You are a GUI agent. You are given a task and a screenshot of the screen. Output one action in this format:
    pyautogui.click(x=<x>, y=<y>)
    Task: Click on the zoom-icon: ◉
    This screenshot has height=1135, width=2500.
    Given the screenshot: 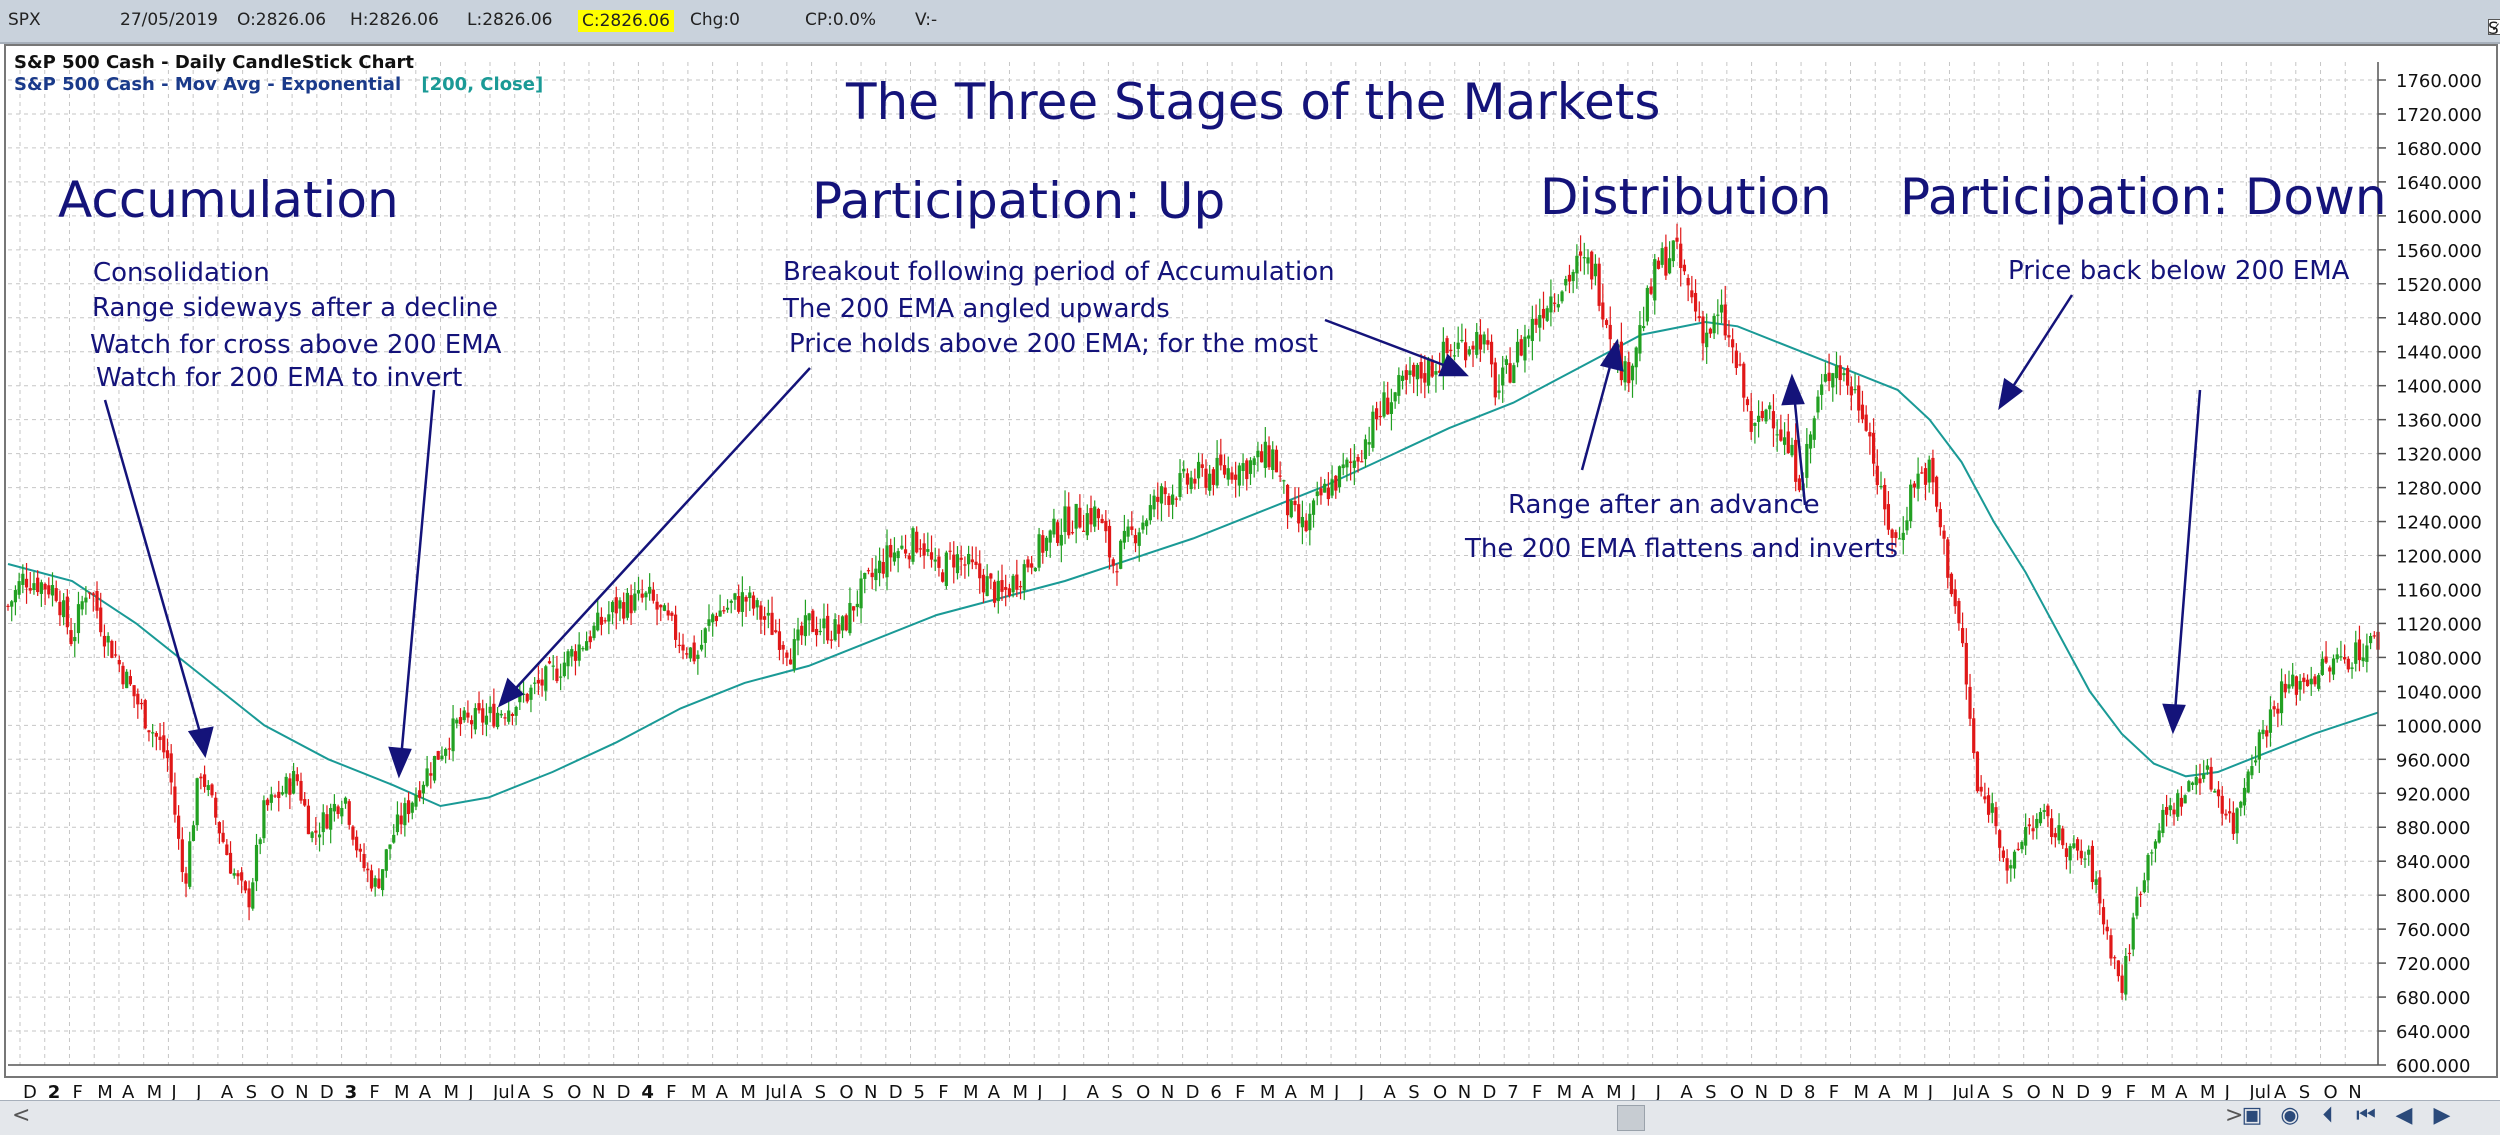 What is the action you would take?
    pyautogui.click(x=2290, y=1115)
    